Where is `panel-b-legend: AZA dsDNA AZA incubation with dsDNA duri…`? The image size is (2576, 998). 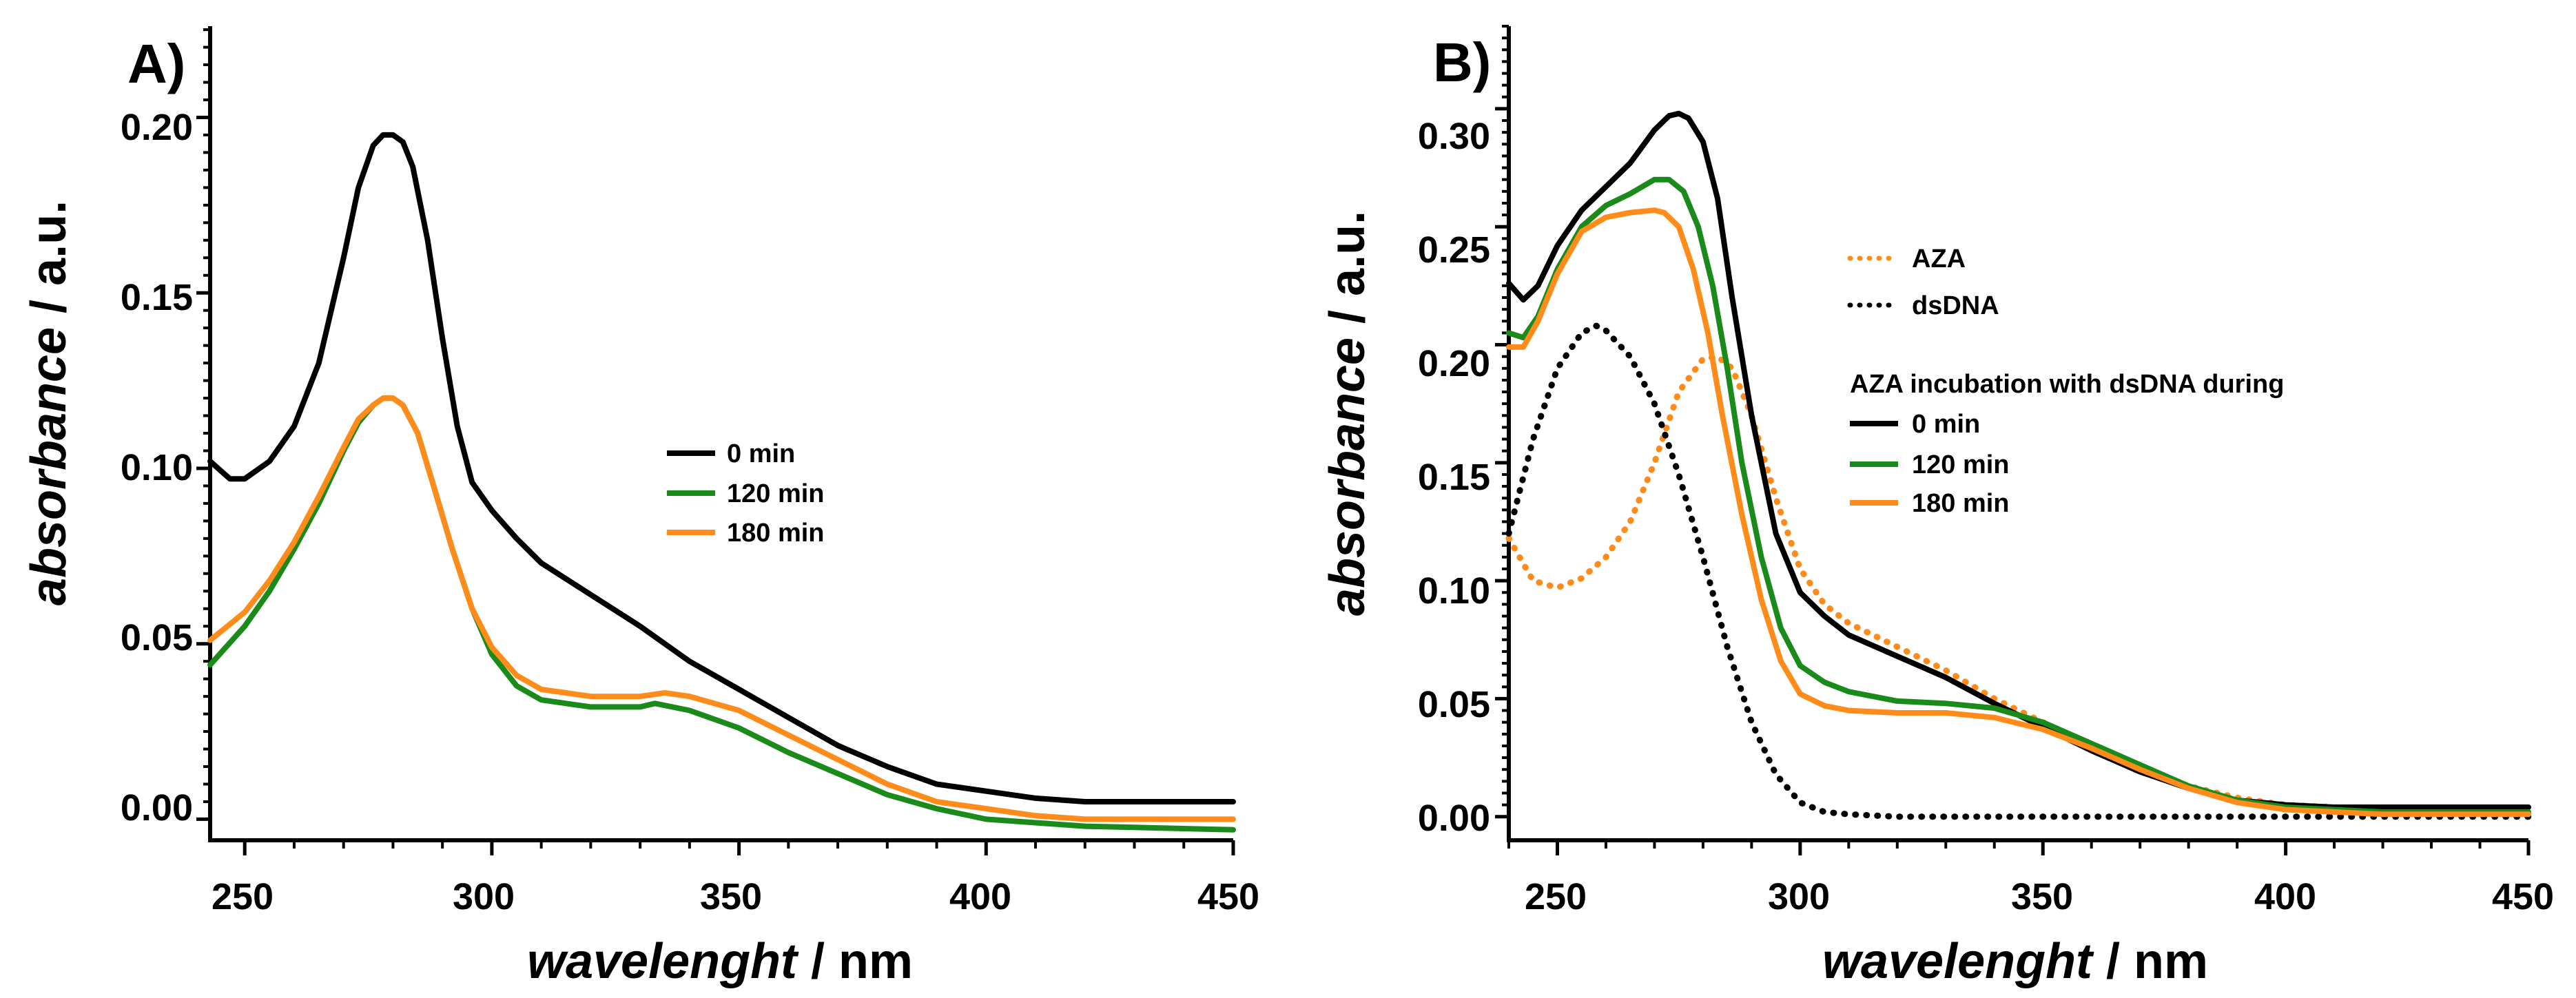 panel-b-legend: AZA dsDNA AZA incubation with dsDNA duri… is located at coordinates (2065, 381).